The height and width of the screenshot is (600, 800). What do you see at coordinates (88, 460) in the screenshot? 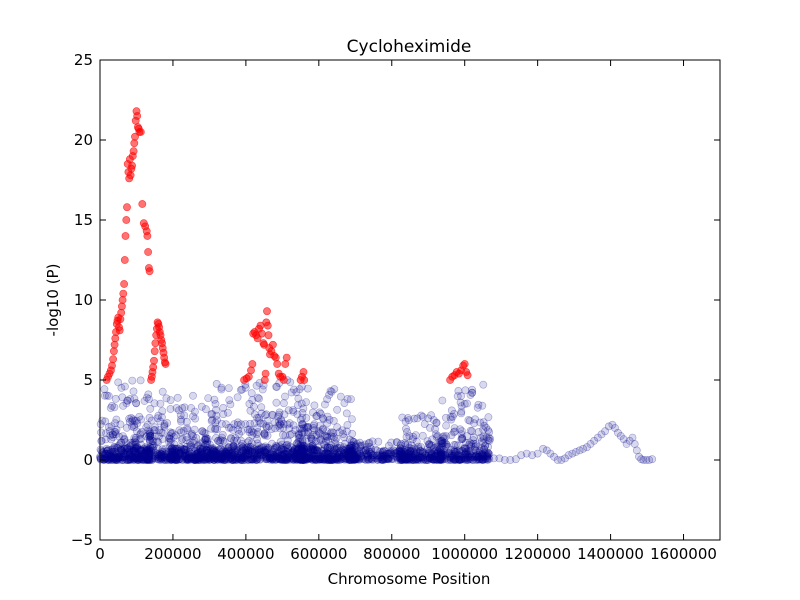
I see `y-tick-label: 0` at bounding box center [88, 460].